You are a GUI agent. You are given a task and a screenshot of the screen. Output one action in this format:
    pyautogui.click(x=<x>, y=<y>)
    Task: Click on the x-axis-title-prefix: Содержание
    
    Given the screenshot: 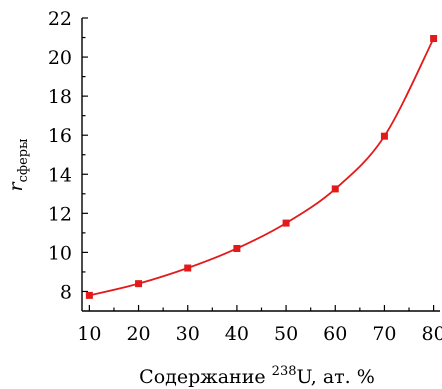 What is the action you would take?
    pyautogui.click(x=205, y=377)
    